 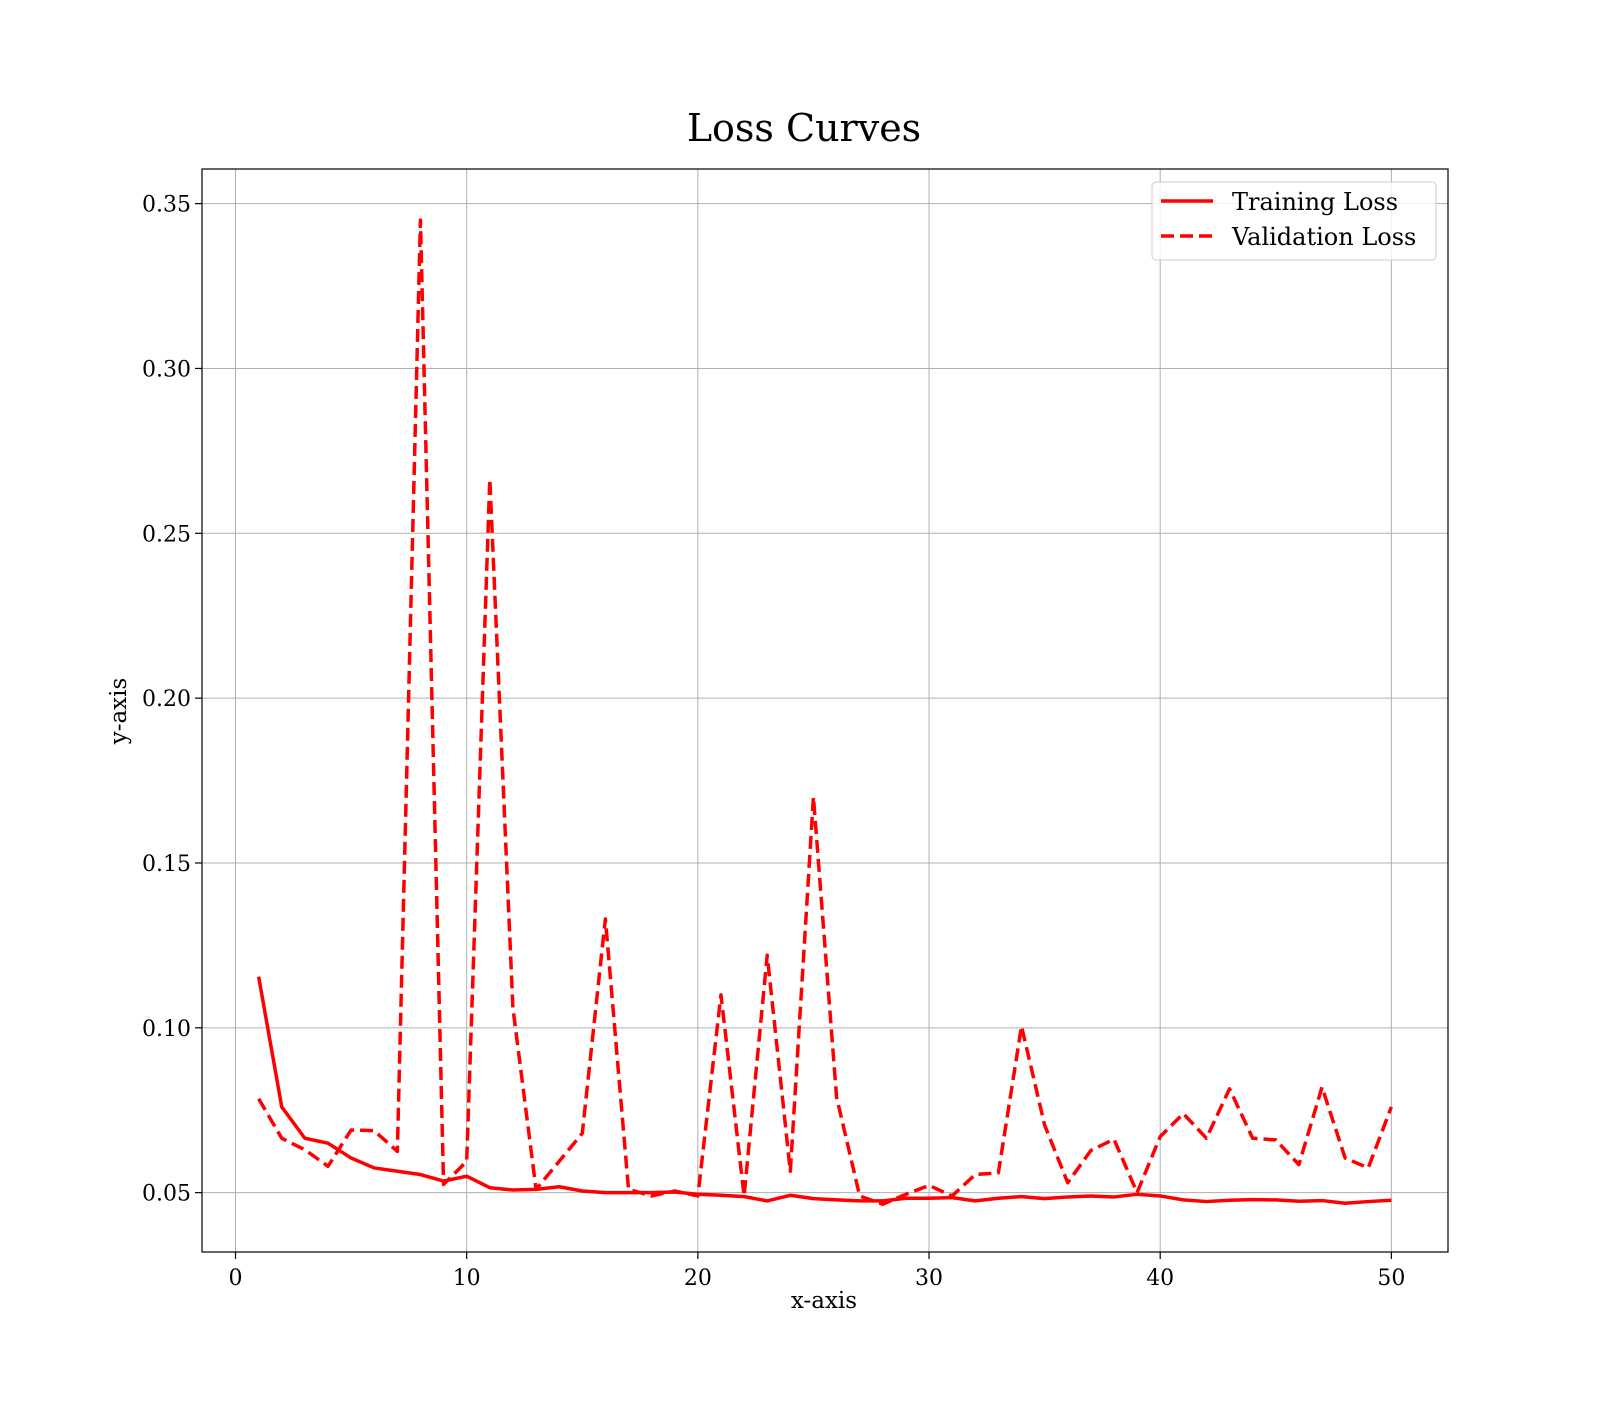 I want to click on y-tick-label: 0.20, so click(x=166, y=699).